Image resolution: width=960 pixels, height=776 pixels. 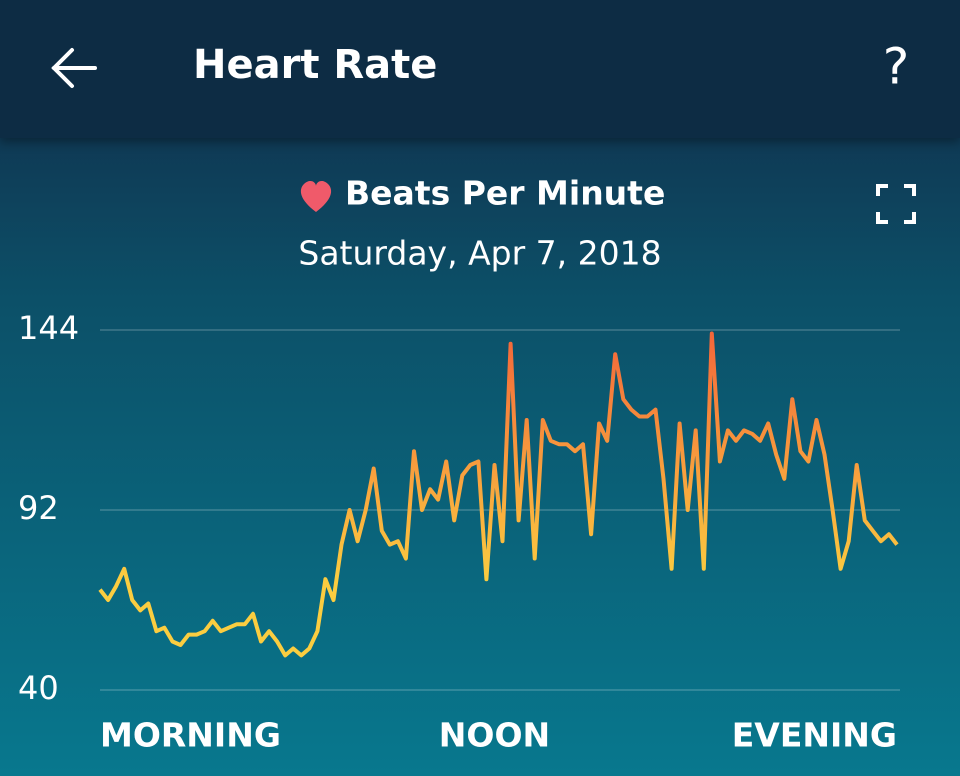 I want to click on x-tick-label: MORNING, so click(x=190, y=735).